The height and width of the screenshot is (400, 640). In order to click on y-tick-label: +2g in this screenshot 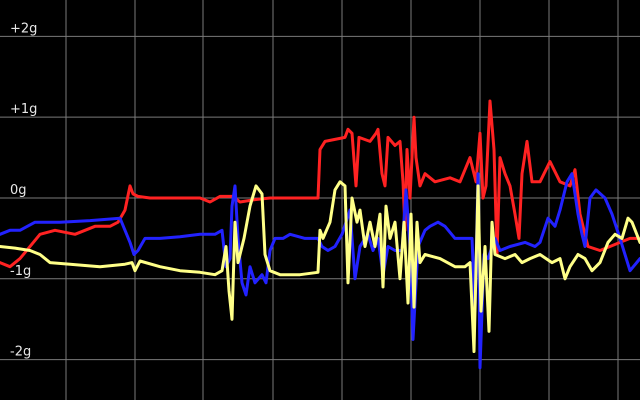, I will do `click(23, 28)`.